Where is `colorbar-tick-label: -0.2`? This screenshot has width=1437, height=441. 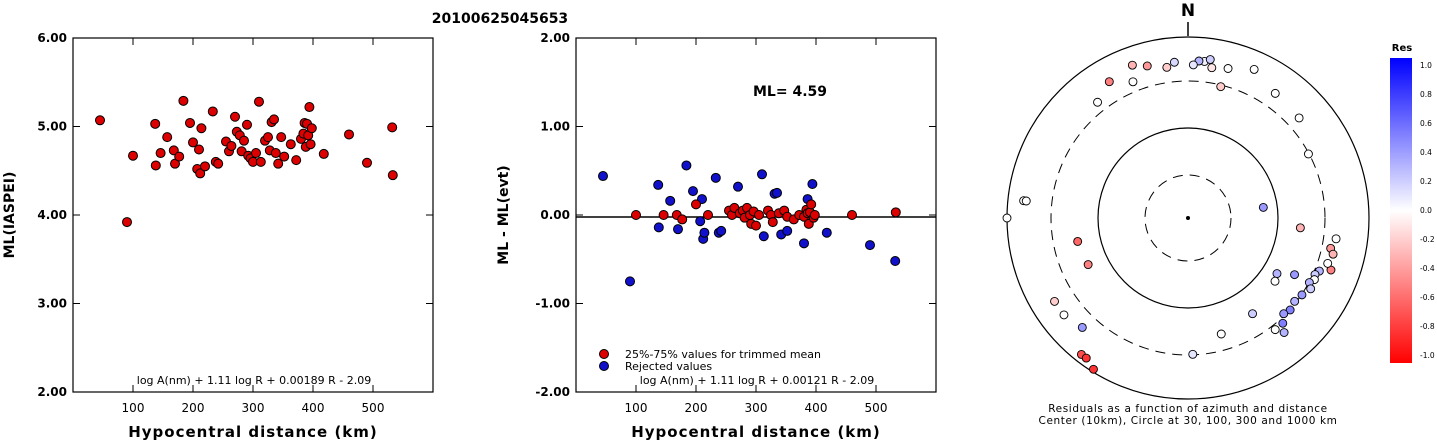
colorbar-tick-label: -0.2 is located at coordinates (1427, 239).